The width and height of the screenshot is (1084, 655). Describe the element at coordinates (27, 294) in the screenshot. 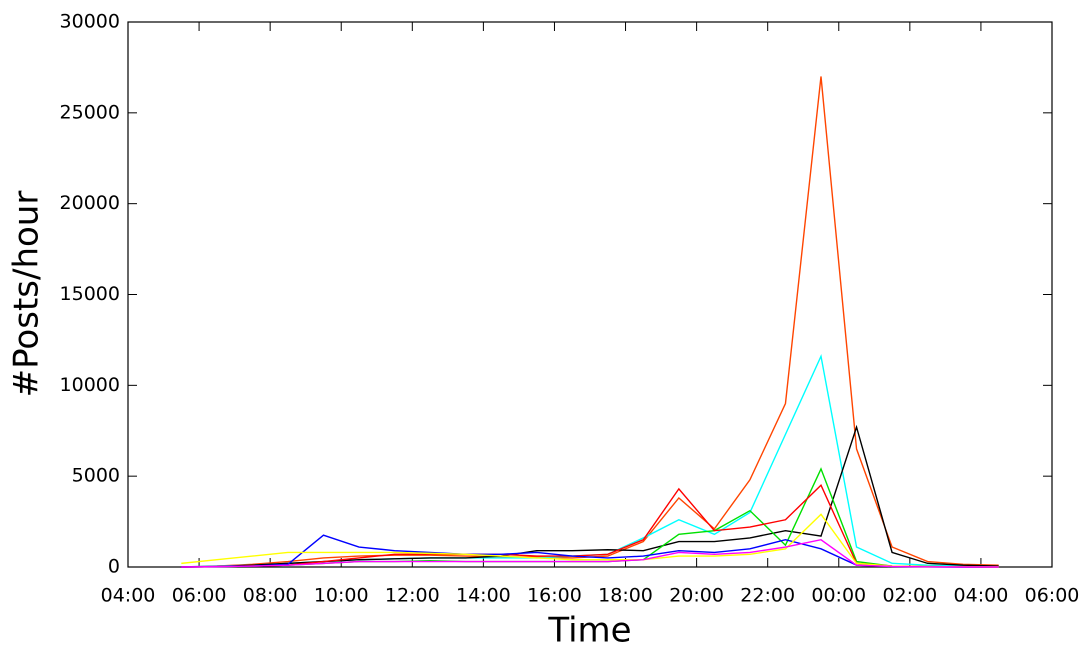

I see `y-axis-label: #Posts/hour` at that location.